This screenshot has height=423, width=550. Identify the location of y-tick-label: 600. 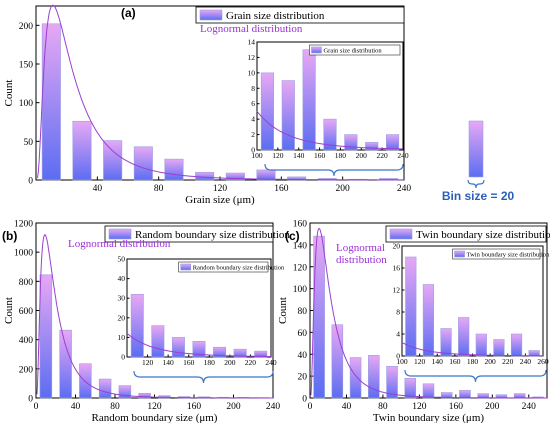
(26, 312).